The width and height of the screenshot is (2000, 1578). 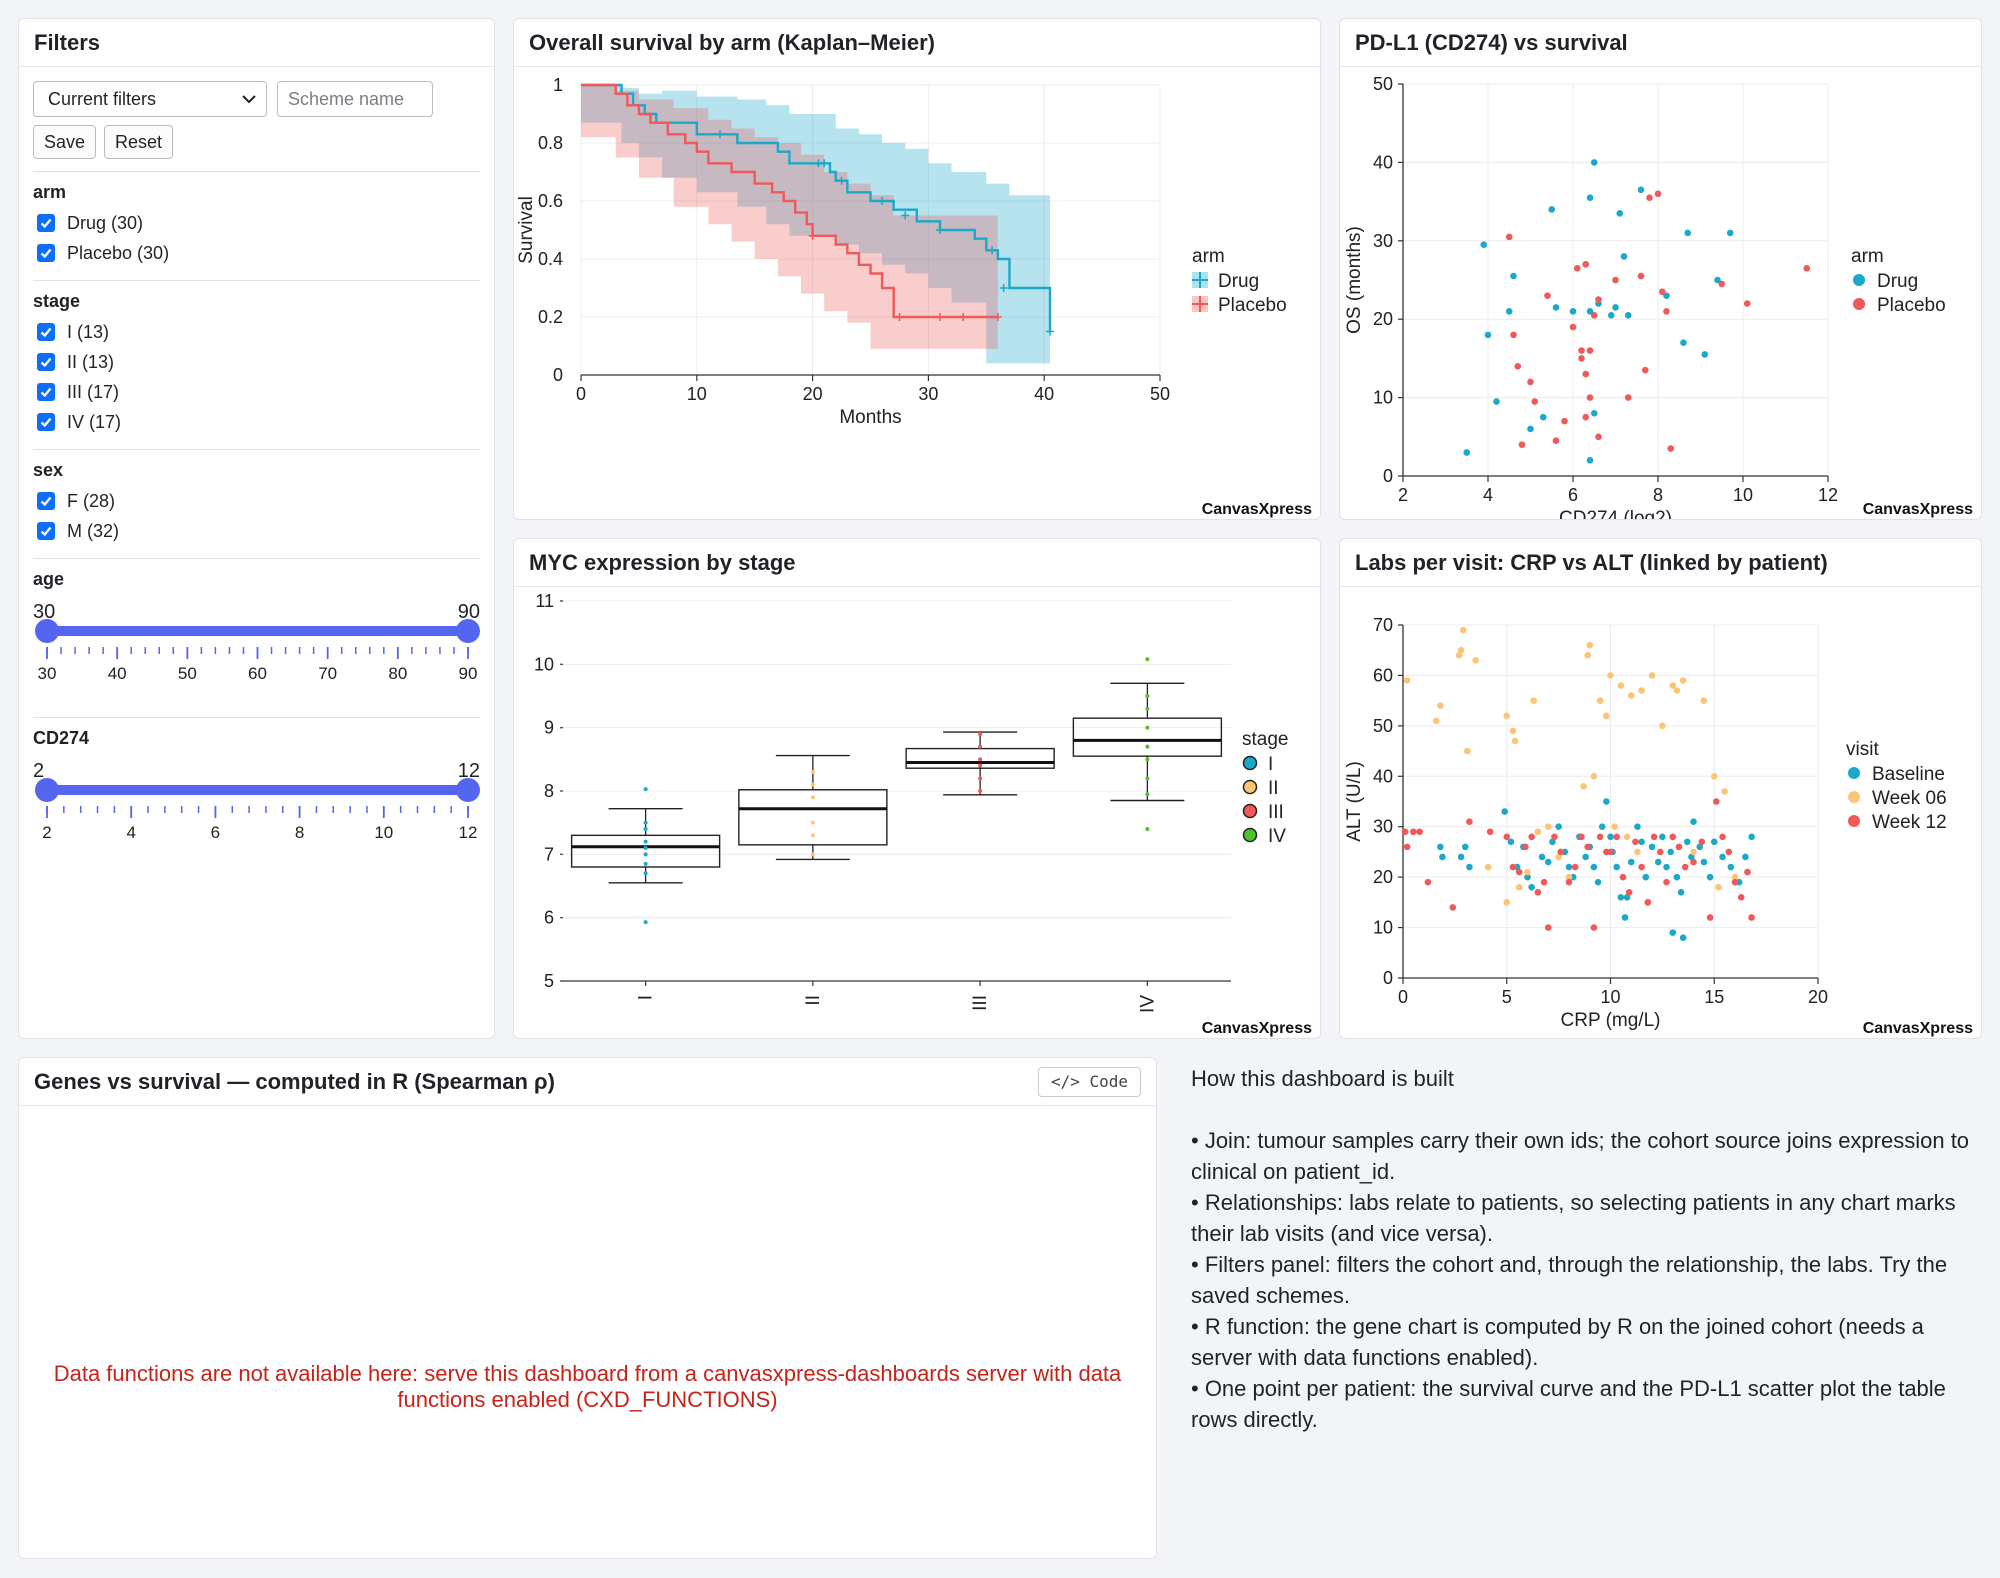 What do you see at coordinates (397, 673) in the screenshot?
I see `slider-tick-label: 80` at bounding box center [397, 673].